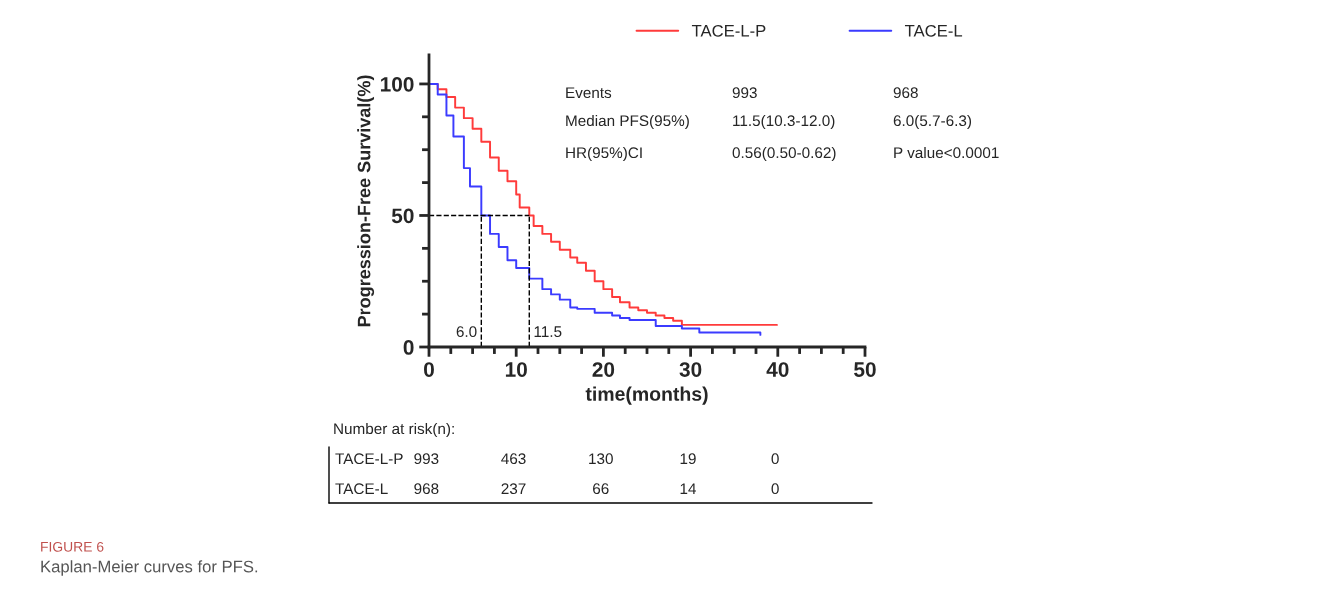 This screenshot has width=1323, height=599. I want to click on text: 237, so click(513, 489).